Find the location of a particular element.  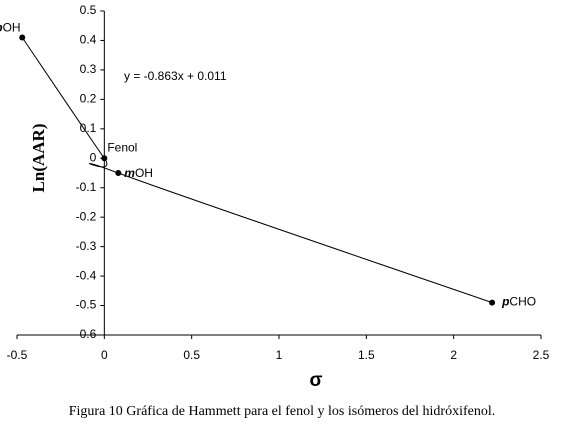

point-label: pOH is located at coordinates (10, 28).